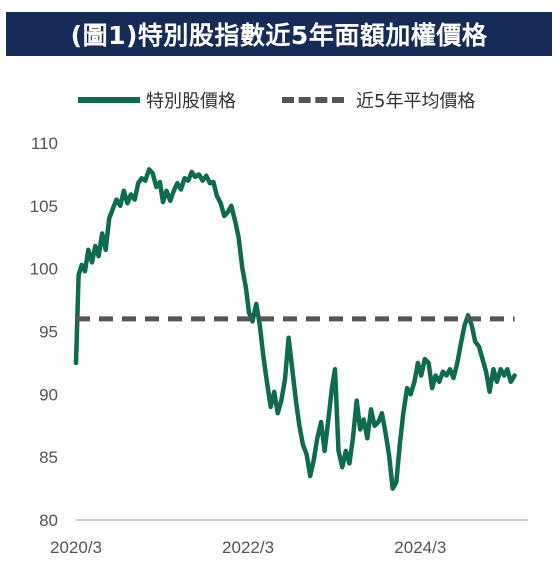 The image size is (560, 563). I want to click on chart-title-bar: (圖1)特別股指數近5年面額加權價格, so click(279, 34).